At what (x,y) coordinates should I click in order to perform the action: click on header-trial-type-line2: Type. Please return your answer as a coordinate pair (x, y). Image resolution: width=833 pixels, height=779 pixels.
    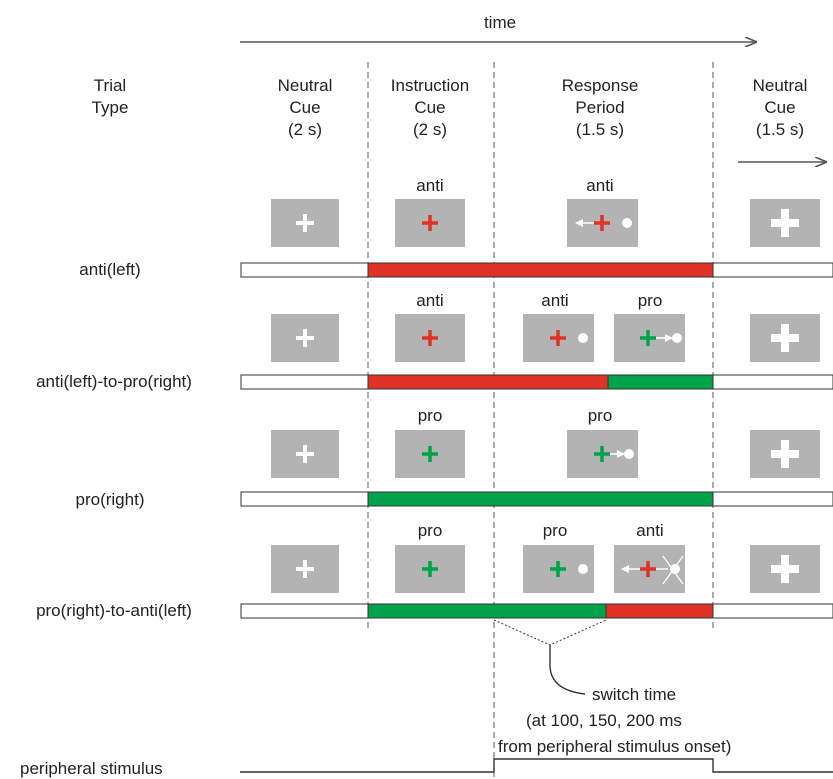
    Looking at the image, I should click on (110, 107).